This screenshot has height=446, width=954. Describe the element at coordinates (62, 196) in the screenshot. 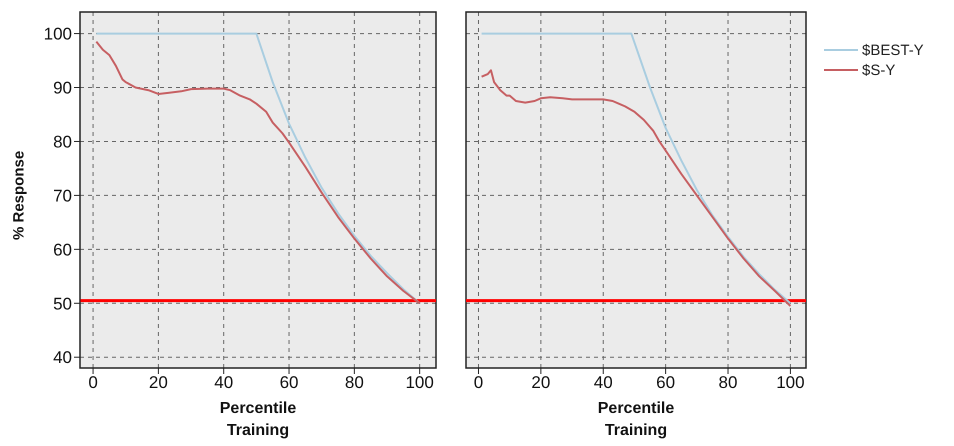

I see `y-tick-label: 70` at that location.